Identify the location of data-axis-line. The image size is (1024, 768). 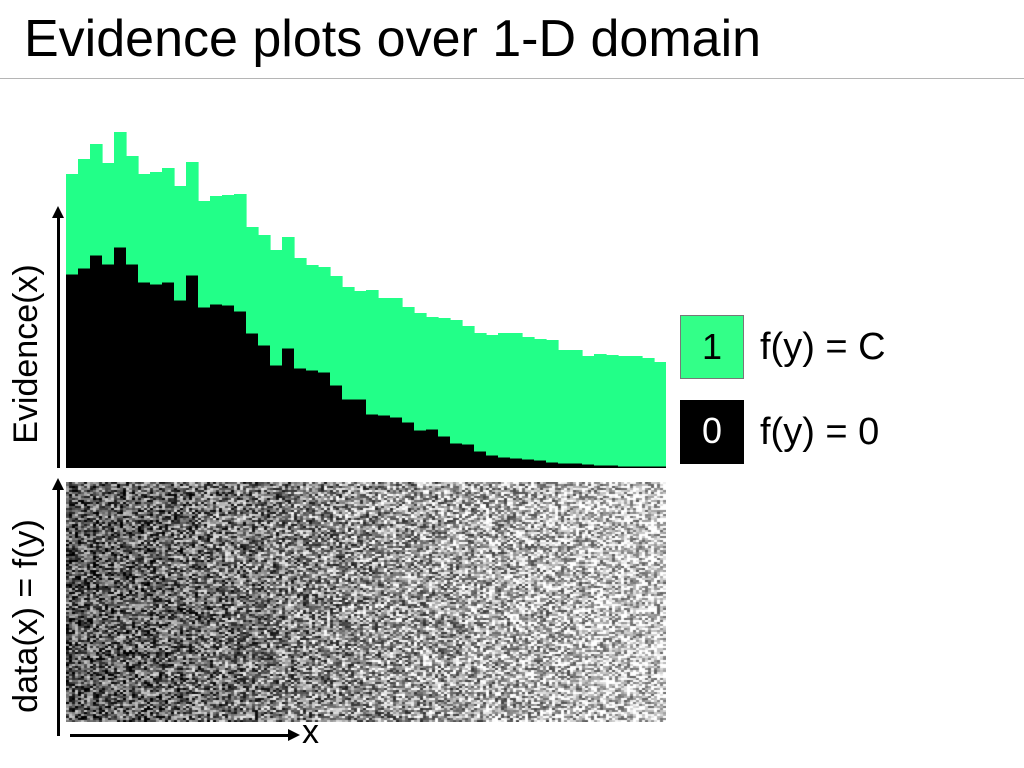
(58, 613).